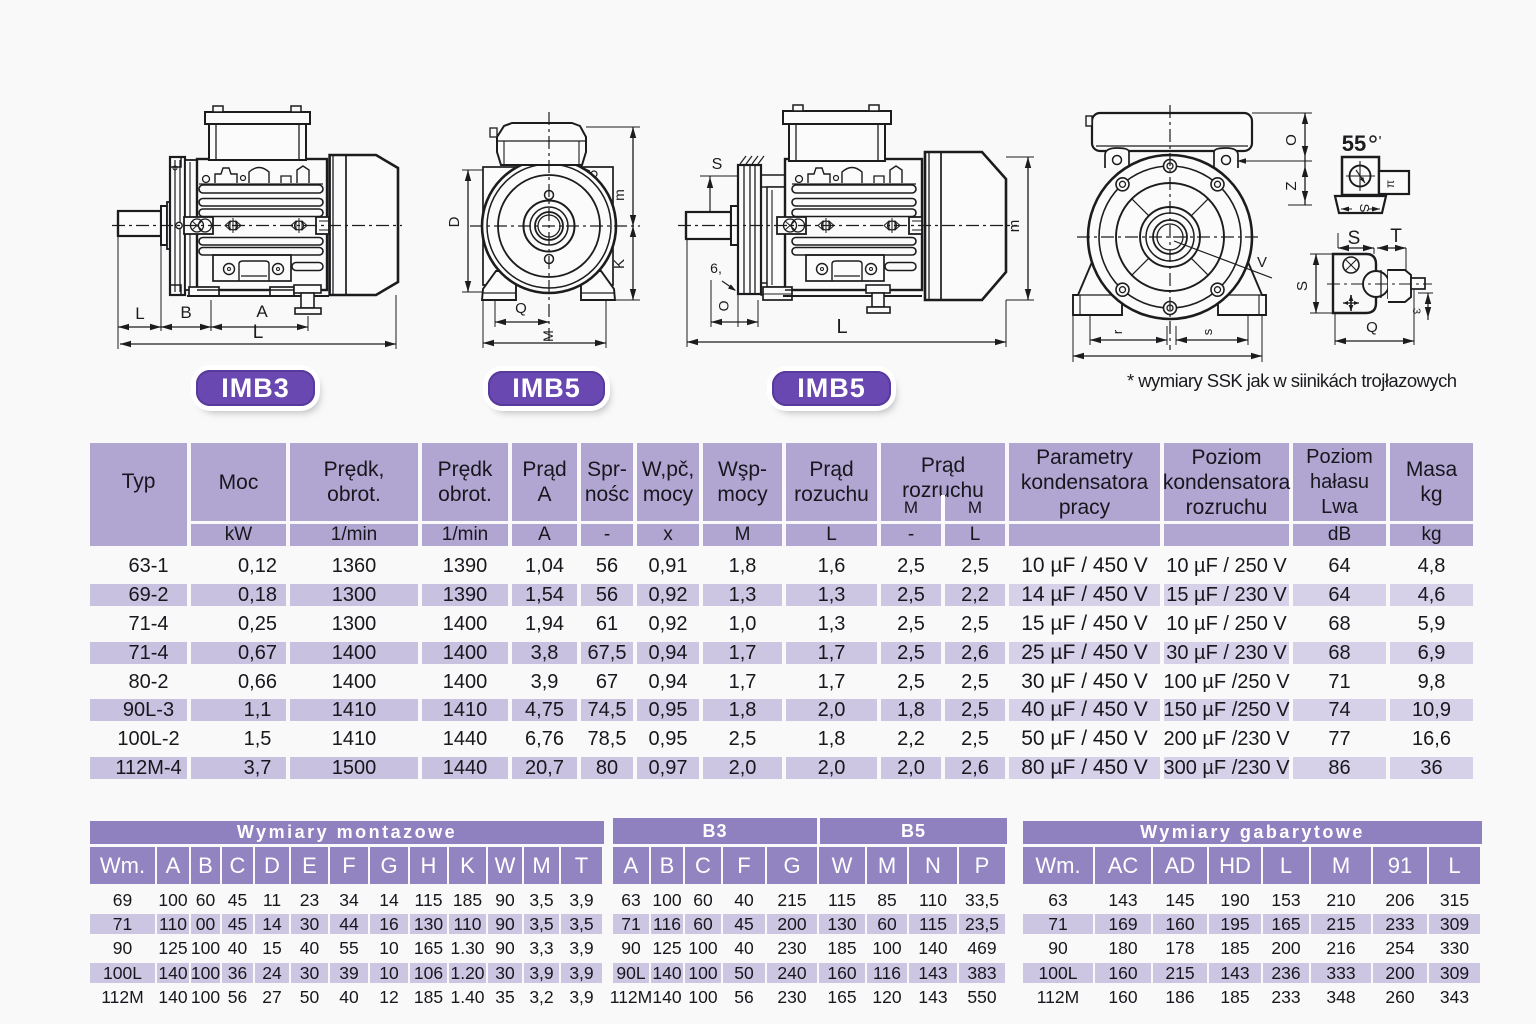 This screenshot has height=1024, width=1536. I want to click on svg-text: M, so click(548, 336).